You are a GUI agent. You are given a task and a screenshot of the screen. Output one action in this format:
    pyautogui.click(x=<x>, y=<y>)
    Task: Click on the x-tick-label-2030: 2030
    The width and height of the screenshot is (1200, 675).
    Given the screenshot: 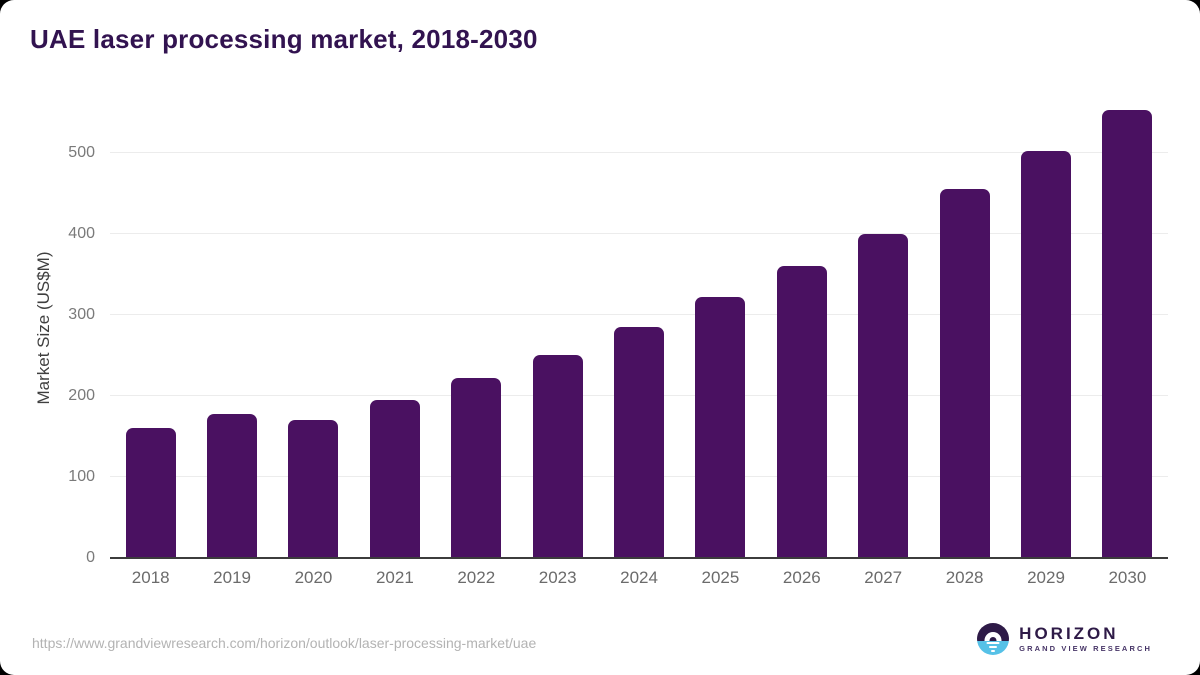 What is the action you would take?
    pyautogui.click(x=1127, y=577)
    